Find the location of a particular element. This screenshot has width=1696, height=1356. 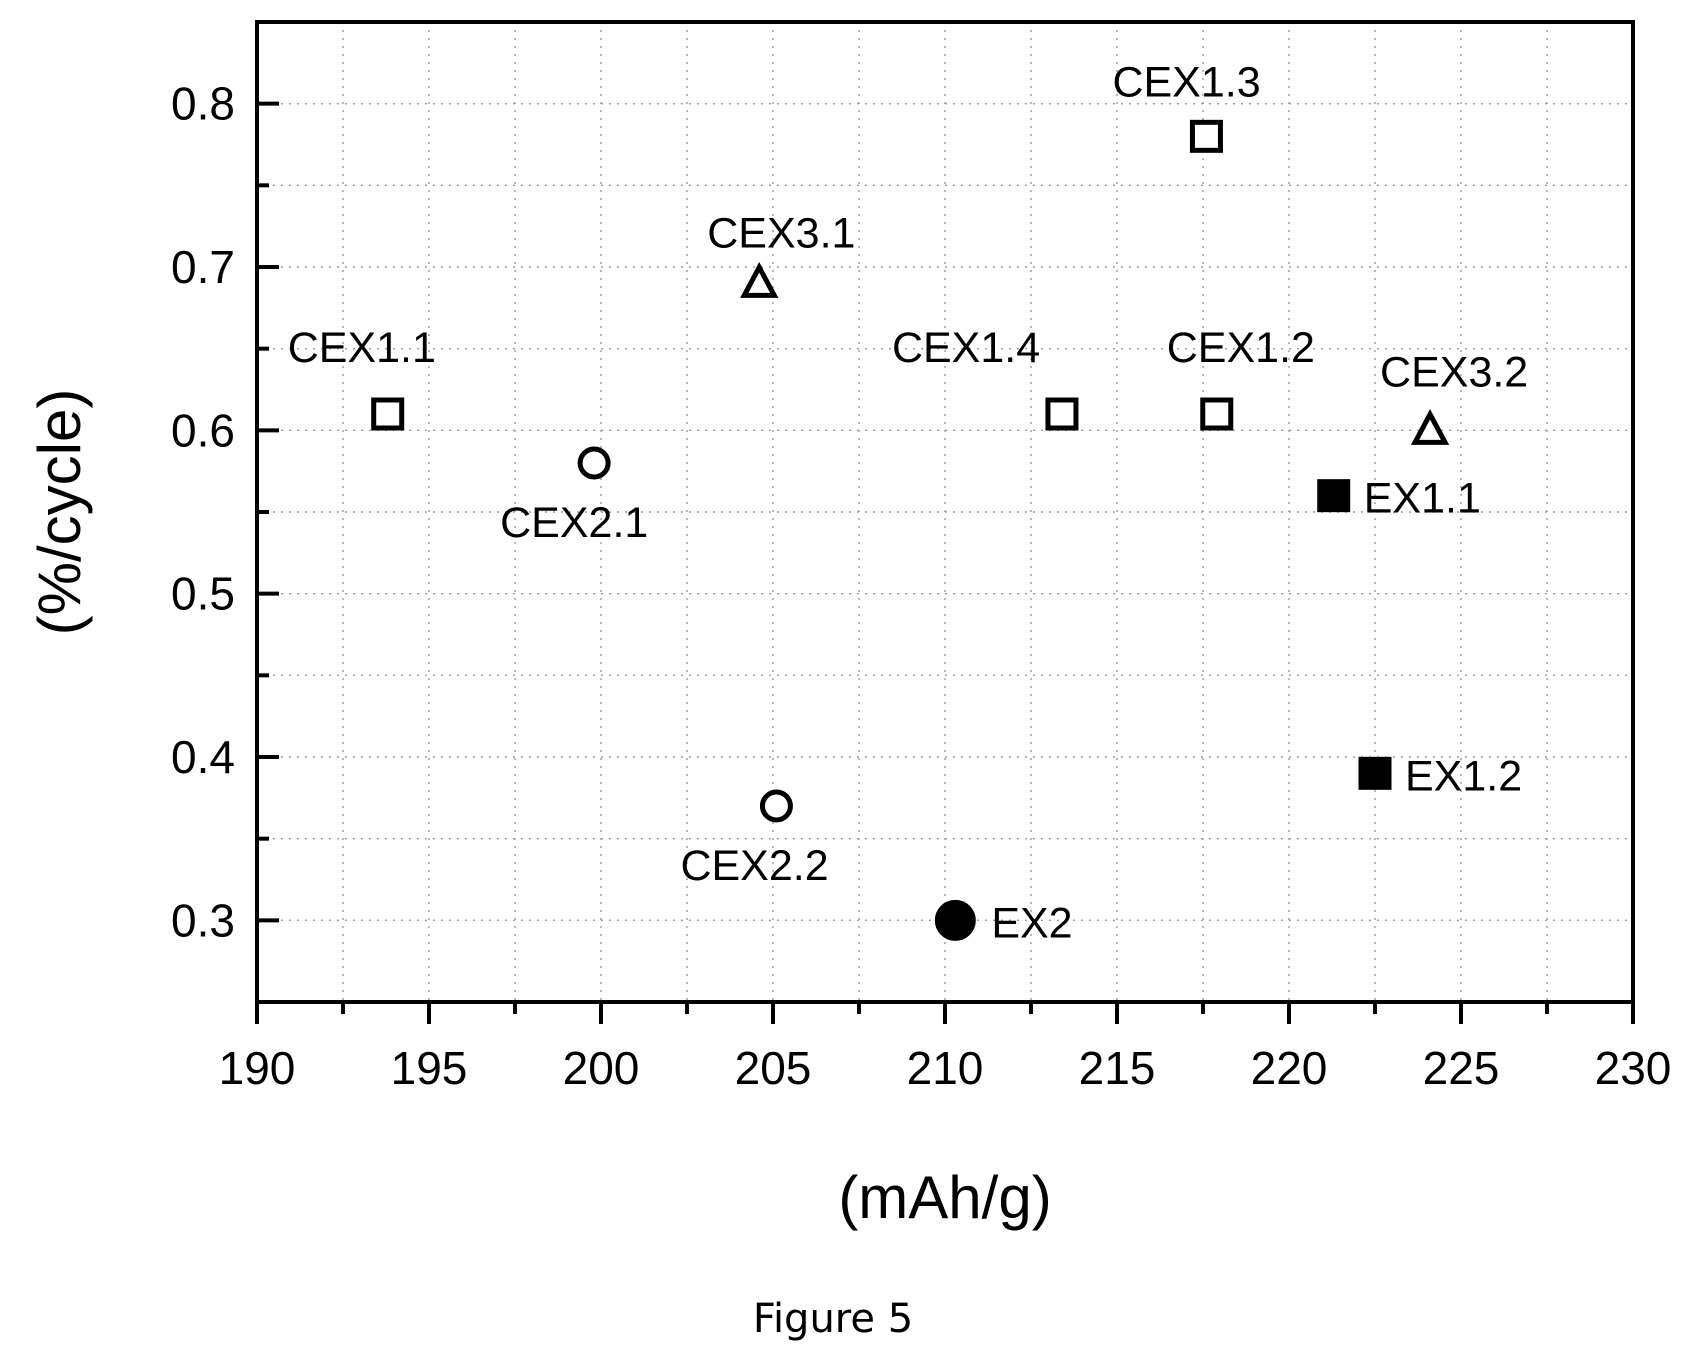

y-axis-label: (%/cycle) is located at coordinates (59, 512).